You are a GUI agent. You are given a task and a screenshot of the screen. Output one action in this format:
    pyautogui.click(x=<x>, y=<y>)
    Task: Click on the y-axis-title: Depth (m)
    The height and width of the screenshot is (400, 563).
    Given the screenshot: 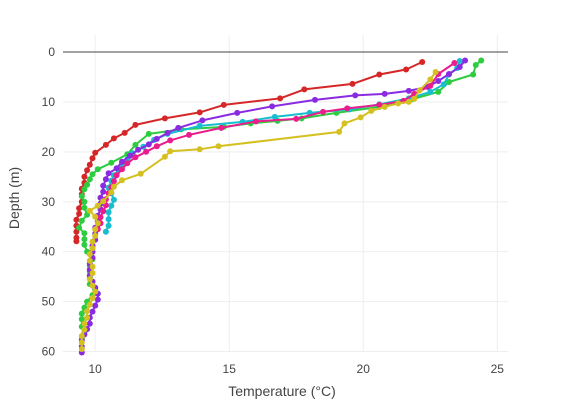 What is the action you would take?
    pyautogui.click(x=14, y=198)
    